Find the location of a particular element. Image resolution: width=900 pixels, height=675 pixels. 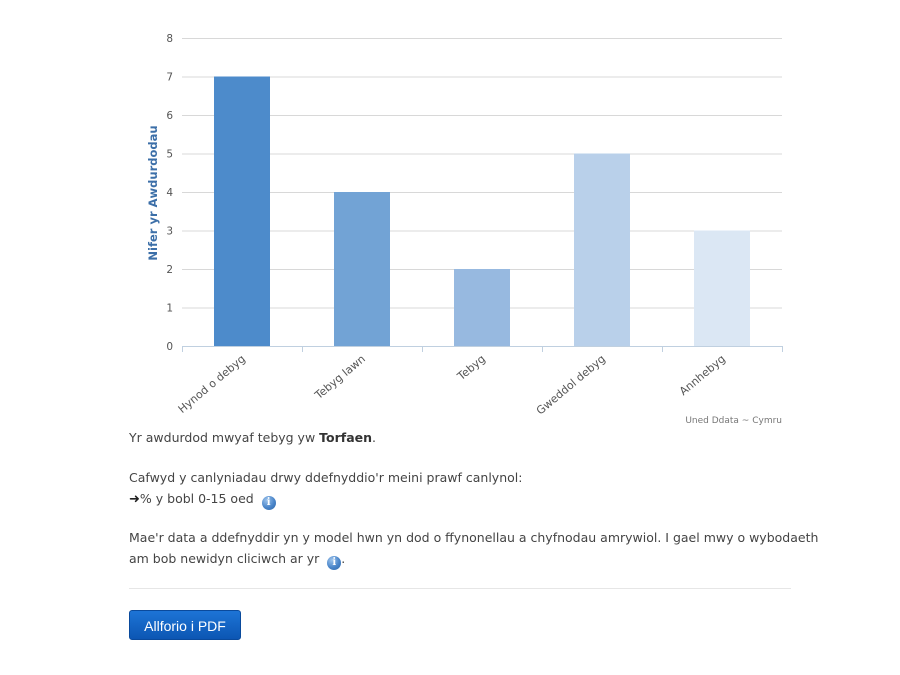

y-tick-label: 8 is located at coordinates (169, 39).